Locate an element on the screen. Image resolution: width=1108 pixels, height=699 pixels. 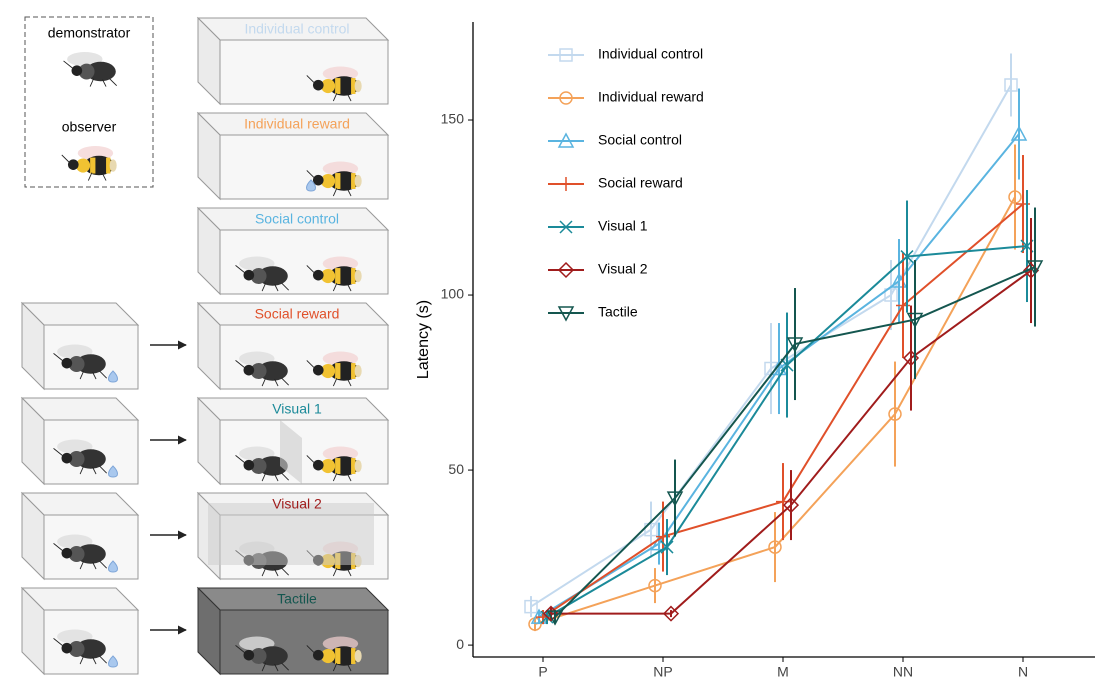
y-tick-label: 150 is located at coordinates (453, 119).